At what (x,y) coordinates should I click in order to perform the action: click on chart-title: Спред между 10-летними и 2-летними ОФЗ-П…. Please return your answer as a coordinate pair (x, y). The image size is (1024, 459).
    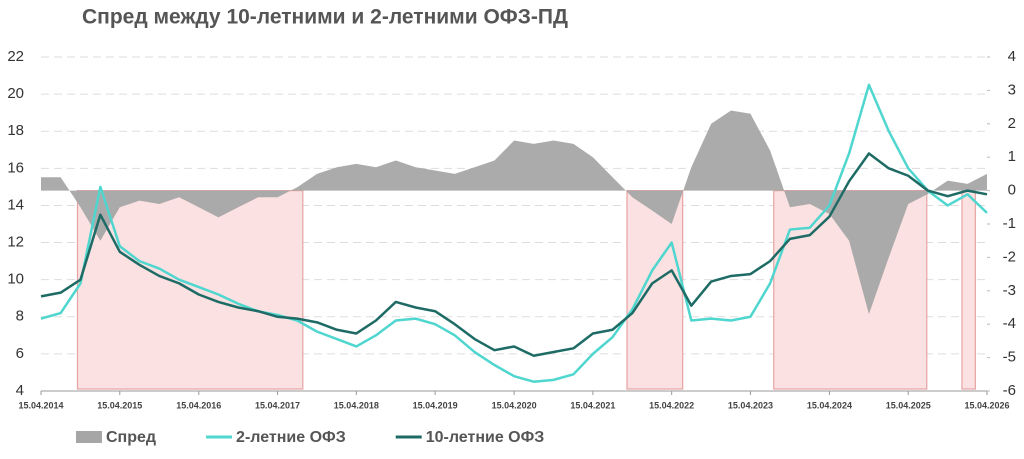
    Looking at the image, I should click on (325, 17).